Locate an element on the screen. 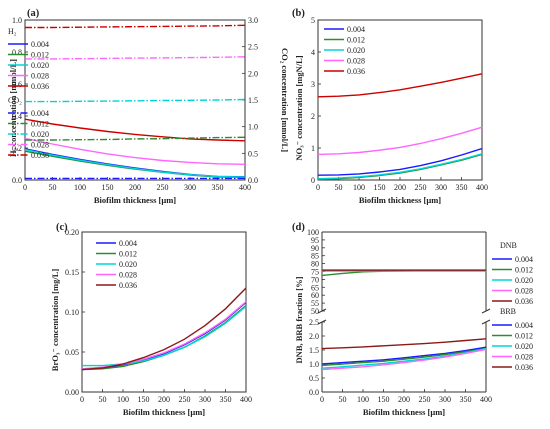  y-tick-label: 0.10 is located at coordinates (72, 312).